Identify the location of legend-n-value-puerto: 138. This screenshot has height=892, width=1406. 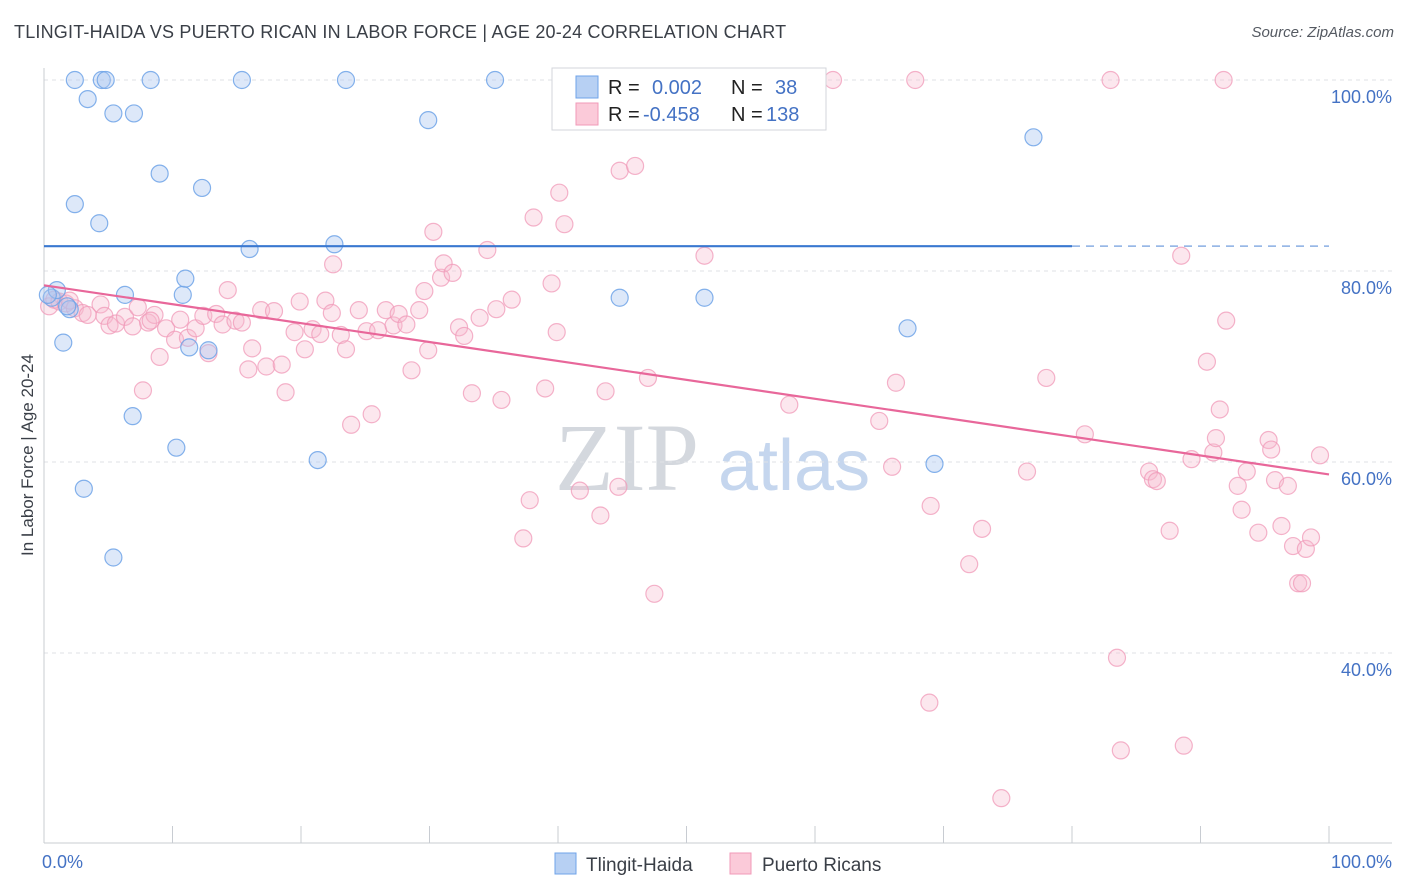
(782, 115).